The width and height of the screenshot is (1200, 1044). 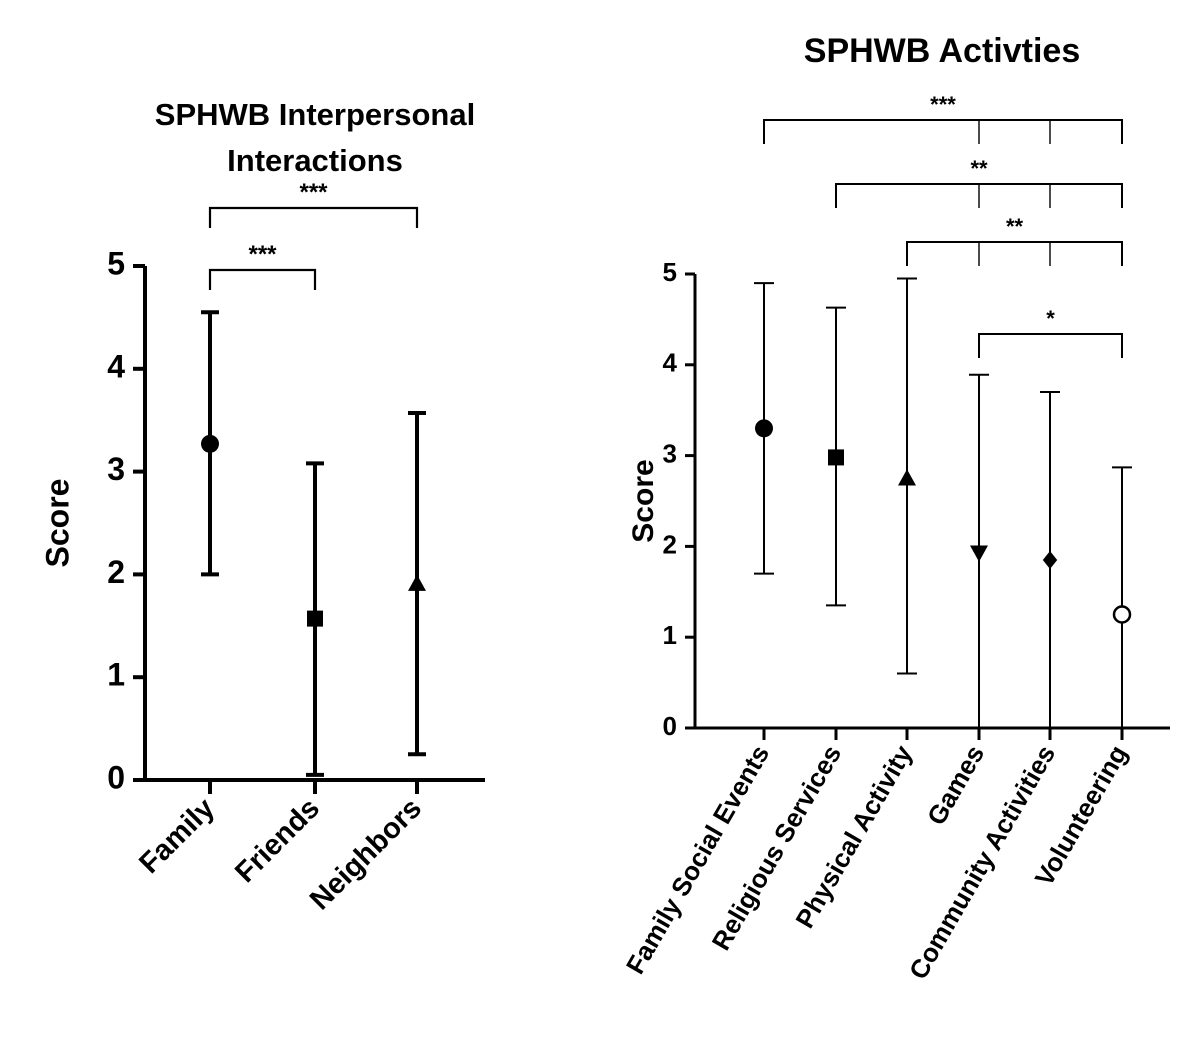 What do you see at coordinates (1050, 318) in the screenshot?
I see `significance-label: *` at bounding box center [1050, 318].